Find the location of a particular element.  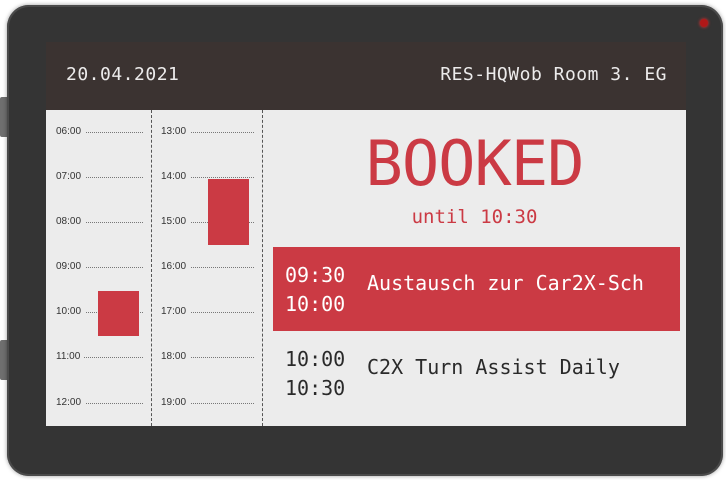

time-slot: 14:00 is located at coordinates (206, 177).